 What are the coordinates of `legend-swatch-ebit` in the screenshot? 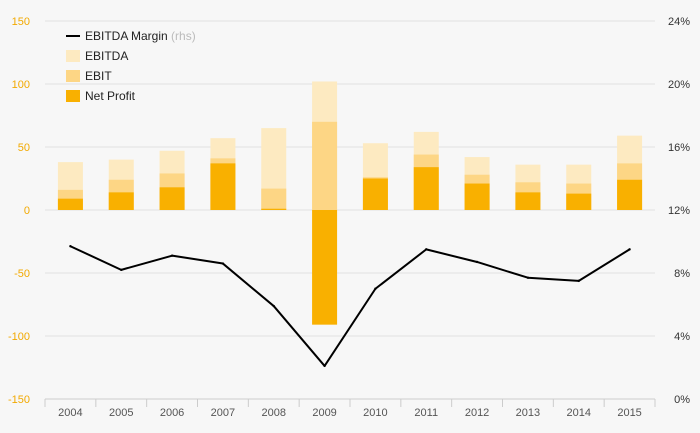 It's located at (73, 76).